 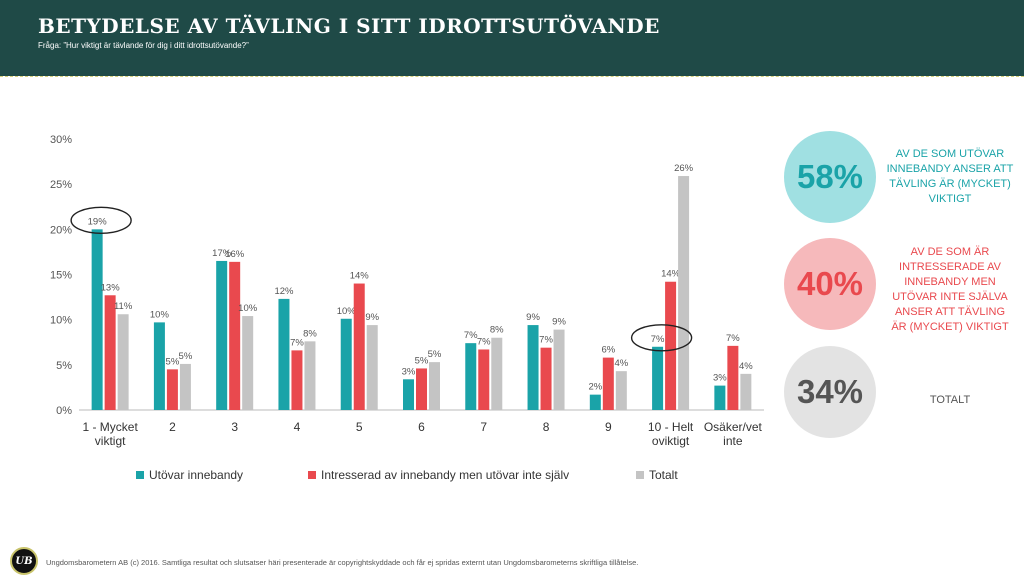 What do you see at coordinates (671, 441) in the screenshot?
I see `x-tick-label: oviktigt` at bounding box center [671, 441].